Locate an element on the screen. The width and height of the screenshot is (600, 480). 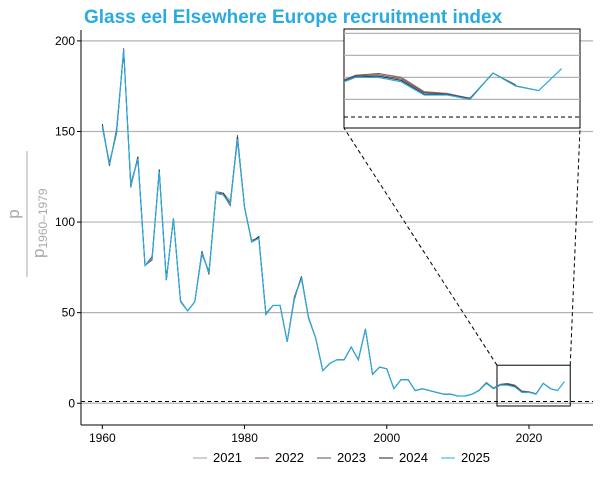
y-tick-label-150: 150 is located at coordinates (65, 131).